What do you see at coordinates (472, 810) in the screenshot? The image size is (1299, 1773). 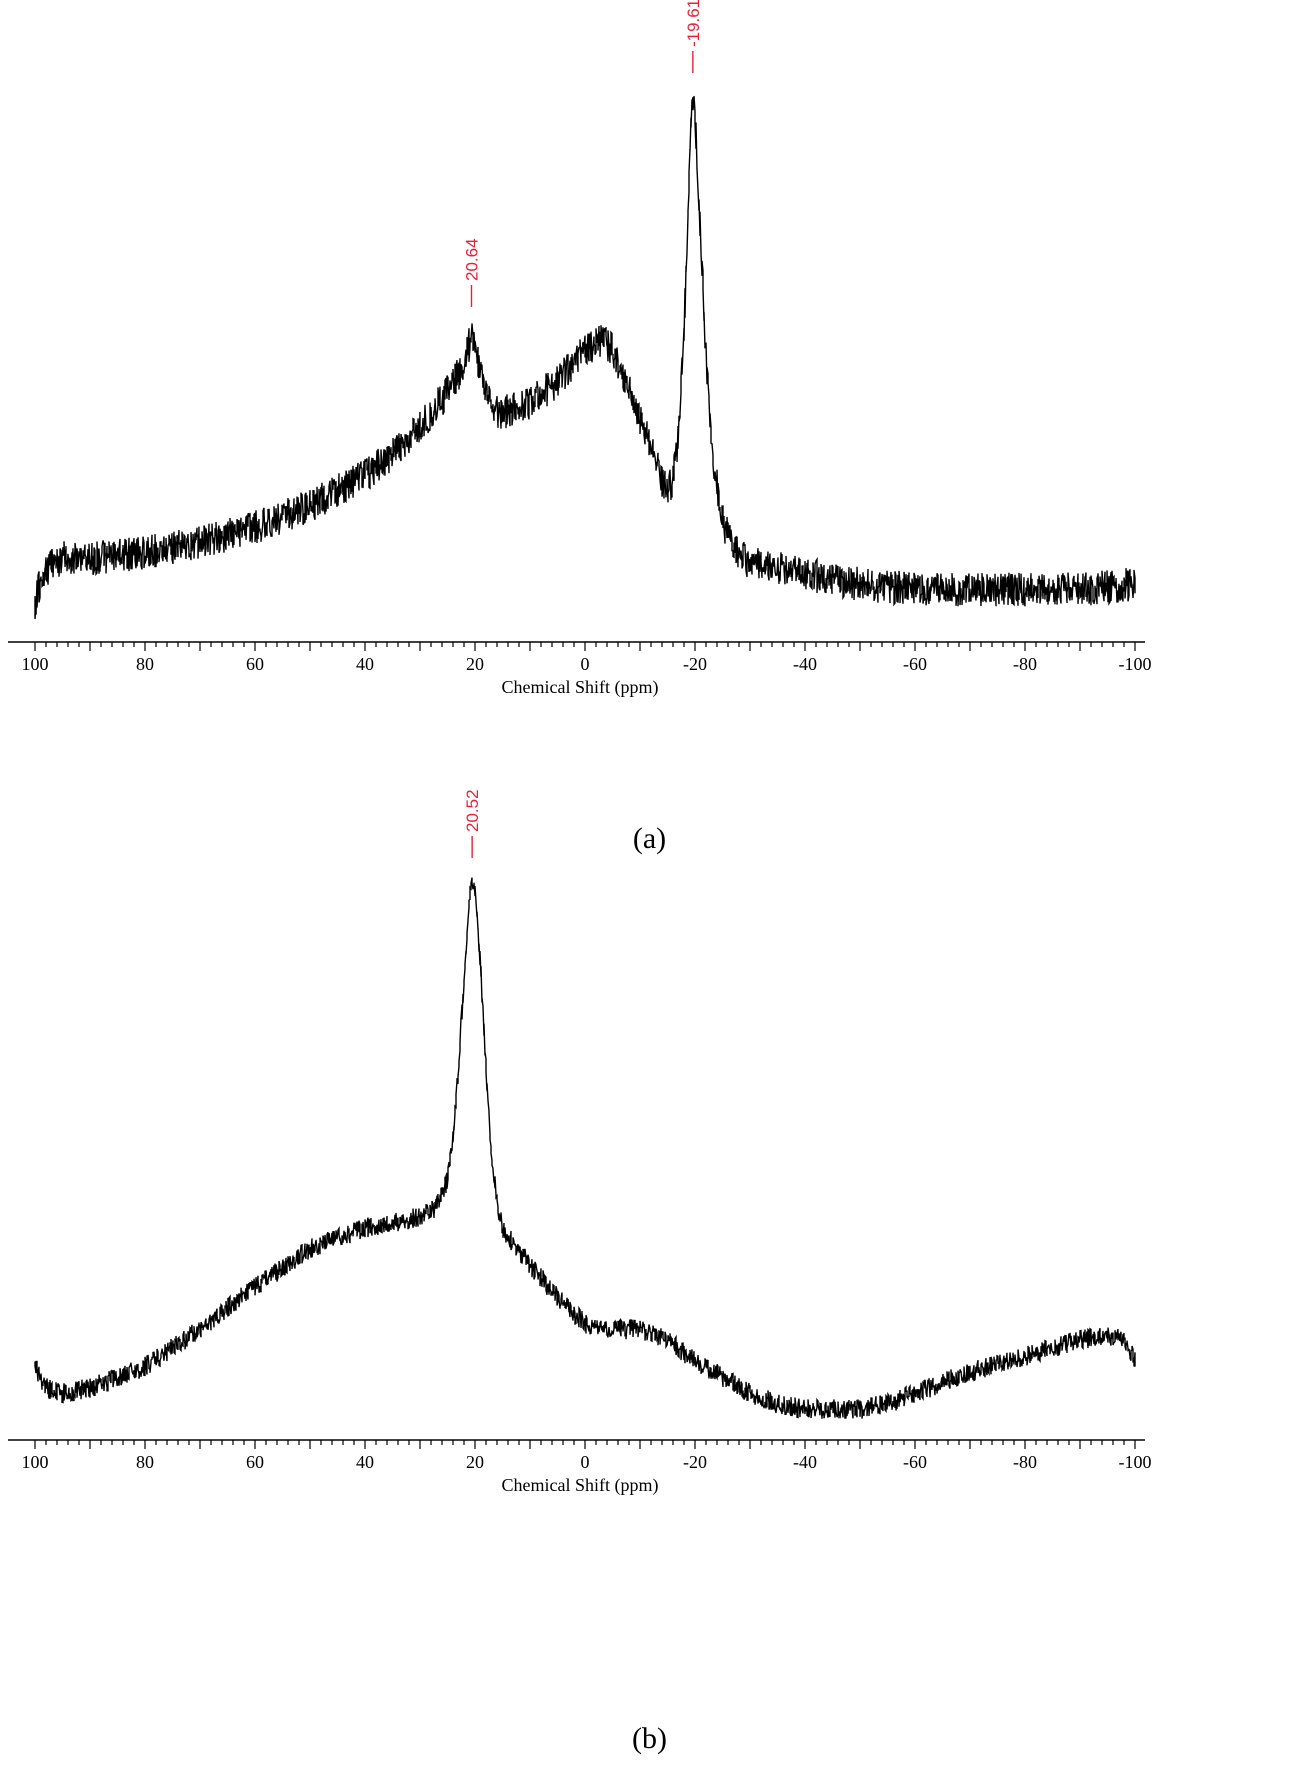 I see `peak-label-text: 20.52` at bounding box center [472, 810].